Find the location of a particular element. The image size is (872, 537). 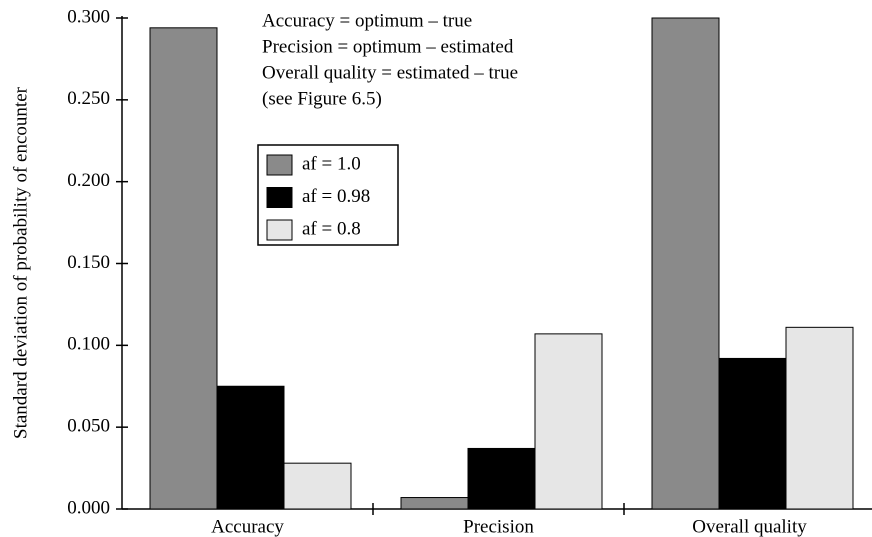

legend-label: af = 1.0 is located at coordinates (331, 163).